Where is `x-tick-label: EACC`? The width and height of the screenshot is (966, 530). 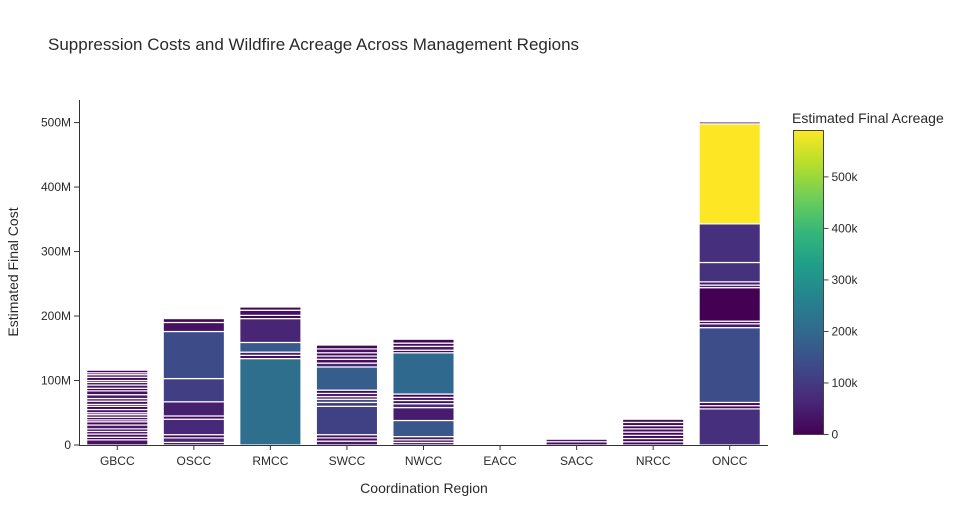 x-tick-label: EACC is located at coordinates (500, 461).